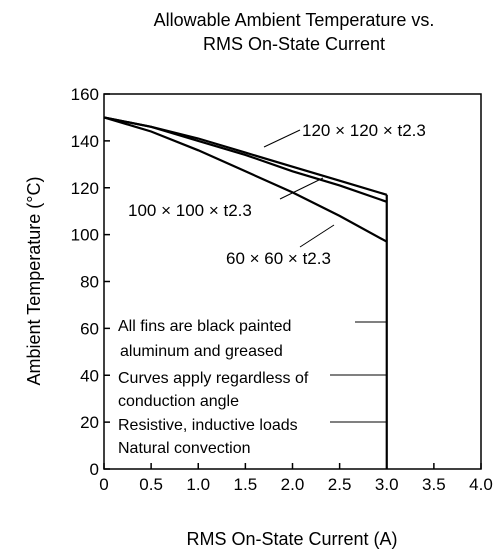  I want to click on y-axis-label: Ambient Temperature (°C), so click(34, 281).